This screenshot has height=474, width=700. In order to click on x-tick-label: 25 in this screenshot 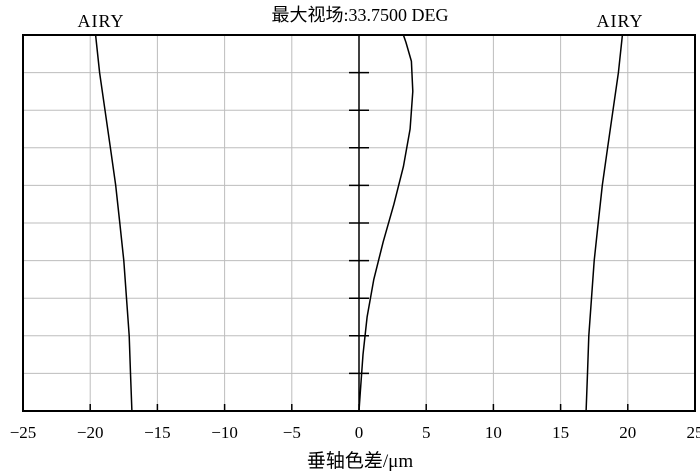, I will do `click(693, 432)`.